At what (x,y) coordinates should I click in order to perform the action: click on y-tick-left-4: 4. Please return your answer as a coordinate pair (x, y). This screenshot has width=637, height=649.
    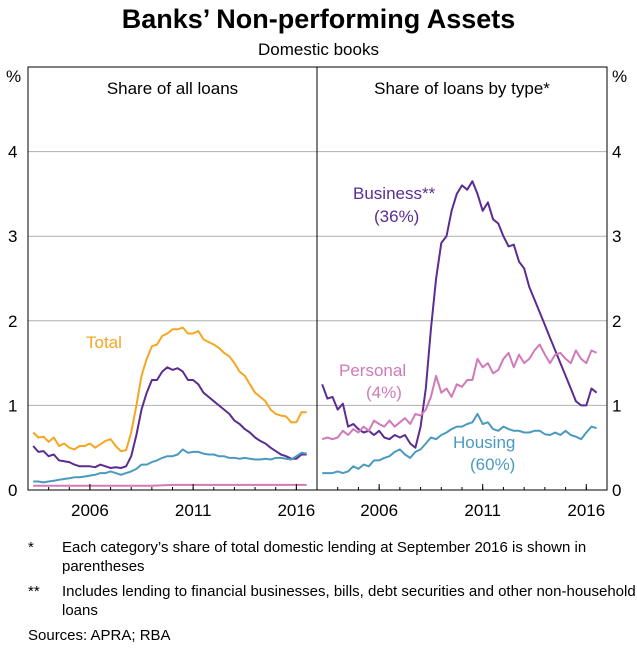
    Looking at the image, I should click on (12, 152).